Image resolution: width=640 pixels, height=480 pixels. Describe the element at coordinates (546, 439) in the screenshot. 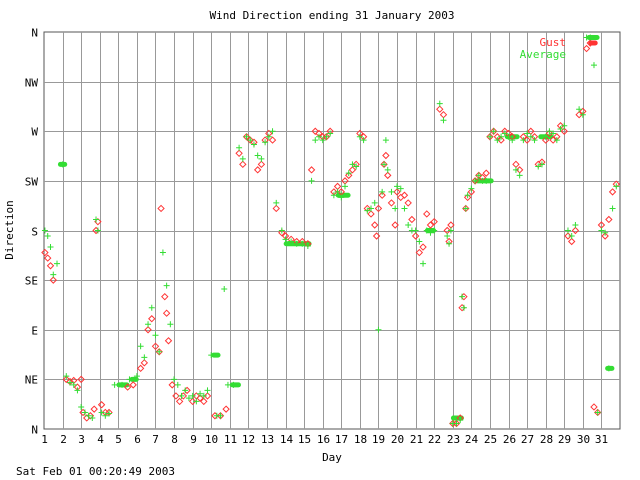

I see `x-tick-label: 28` at that location.